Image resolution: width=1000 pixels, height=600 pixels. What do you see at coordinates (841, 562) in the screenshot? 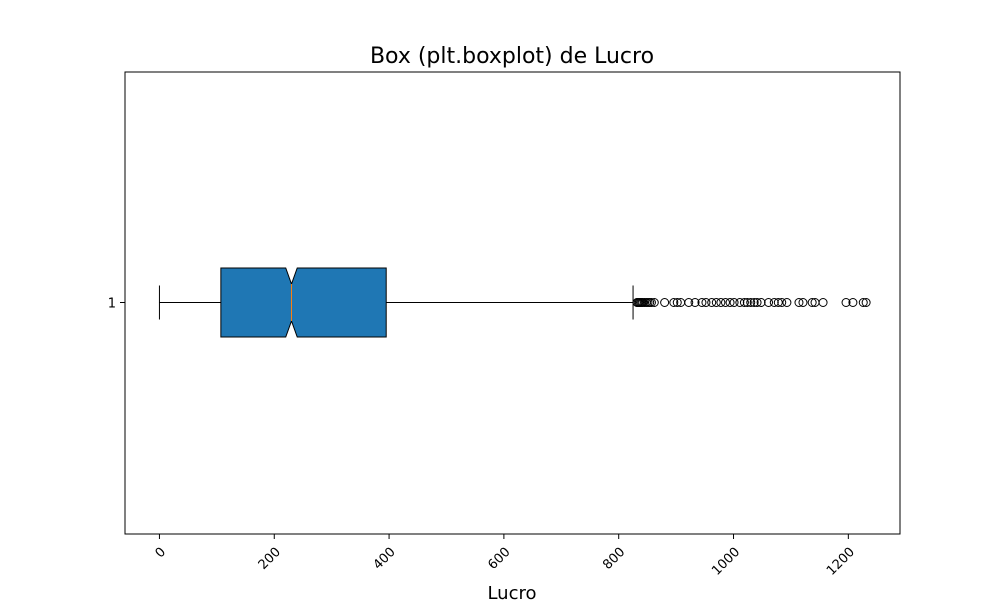
I see `x-tick-label: 1200` at bounding box center [841, 562].